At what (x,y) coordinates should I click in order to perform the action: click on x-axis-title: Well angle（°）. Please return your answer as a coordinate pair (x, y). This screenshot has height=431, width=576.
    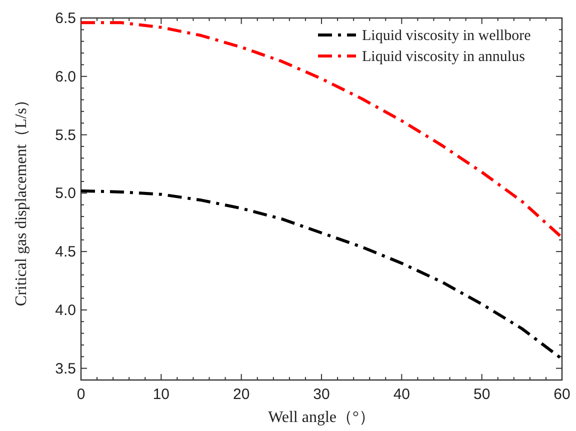
    Looking at the image, I should click on (321, 417).